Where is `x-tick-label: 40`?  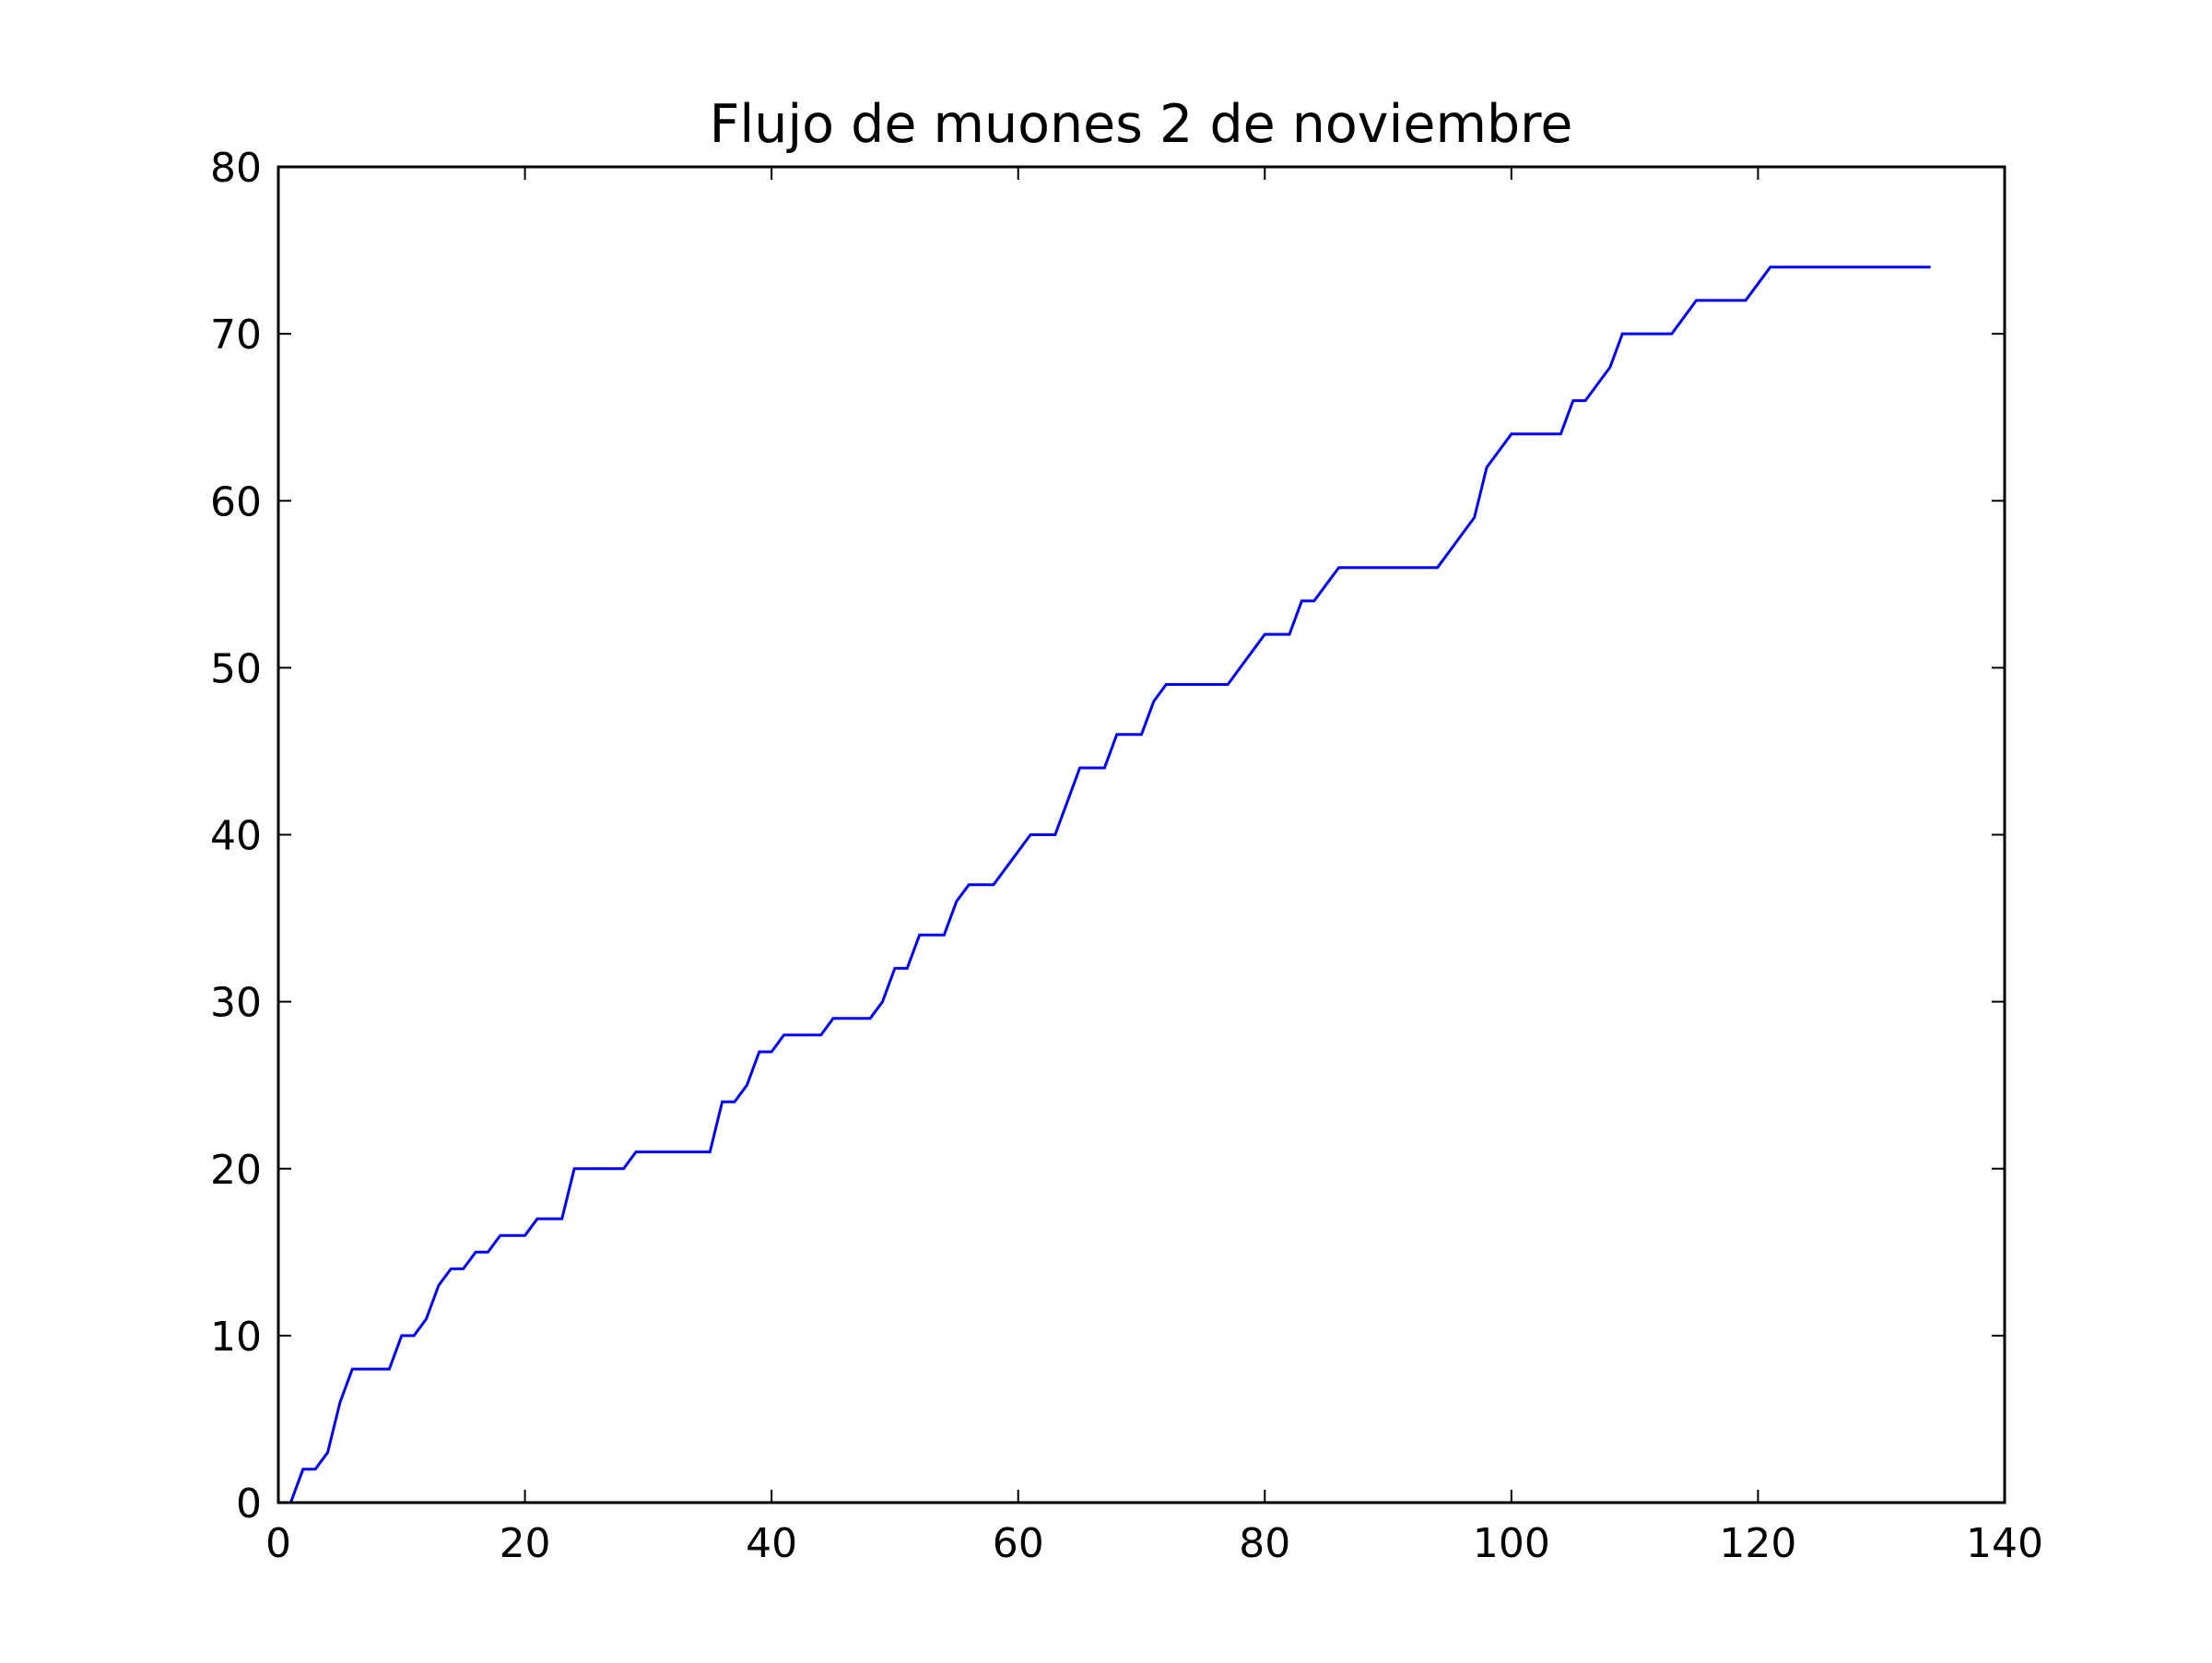
x-tick-label: 40 is located at coordinates (771, 1543).